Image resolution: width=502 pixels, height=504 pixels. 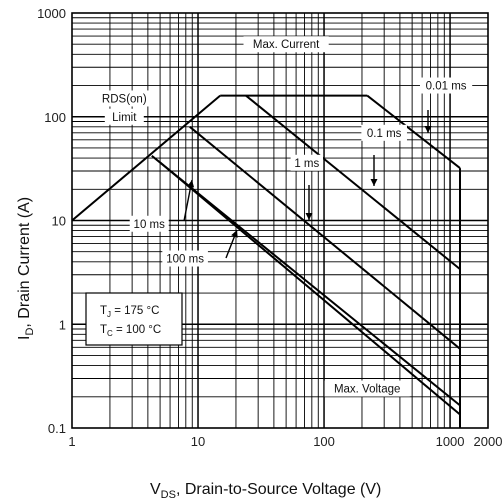 I want to click on x-tick-label: 100, so click(x=324, y=441).